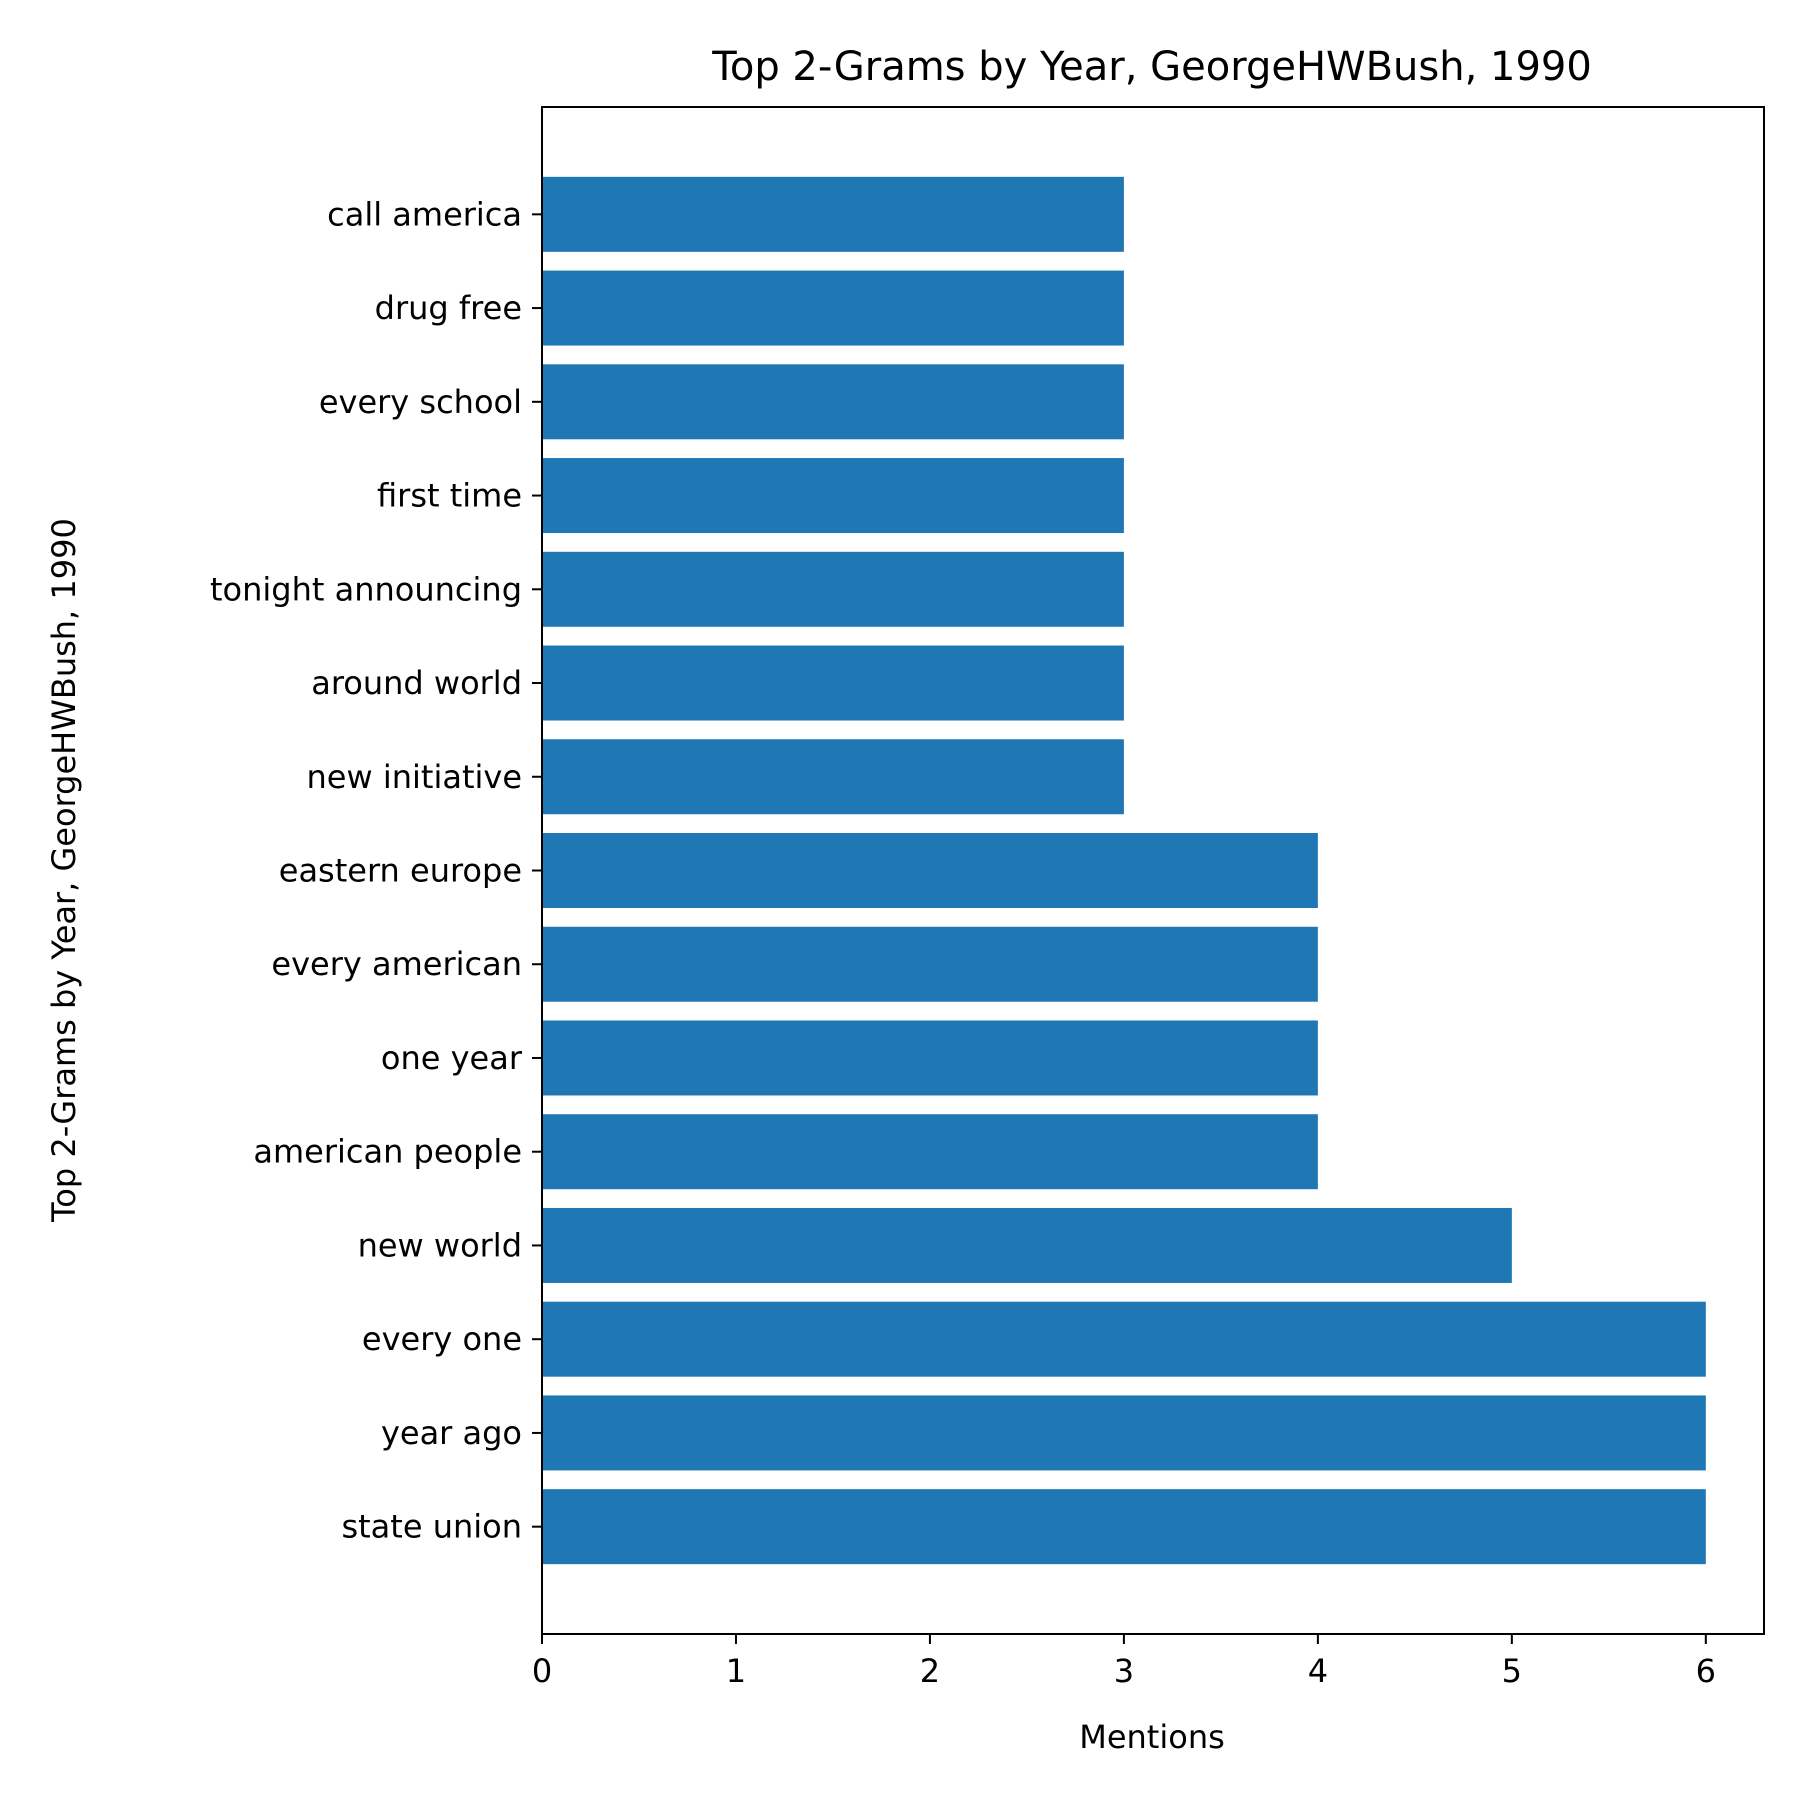  What do you see at coordinates (930, 964) in the screenshot?
I see `bar-every-american` at bounding box center [930, 964].